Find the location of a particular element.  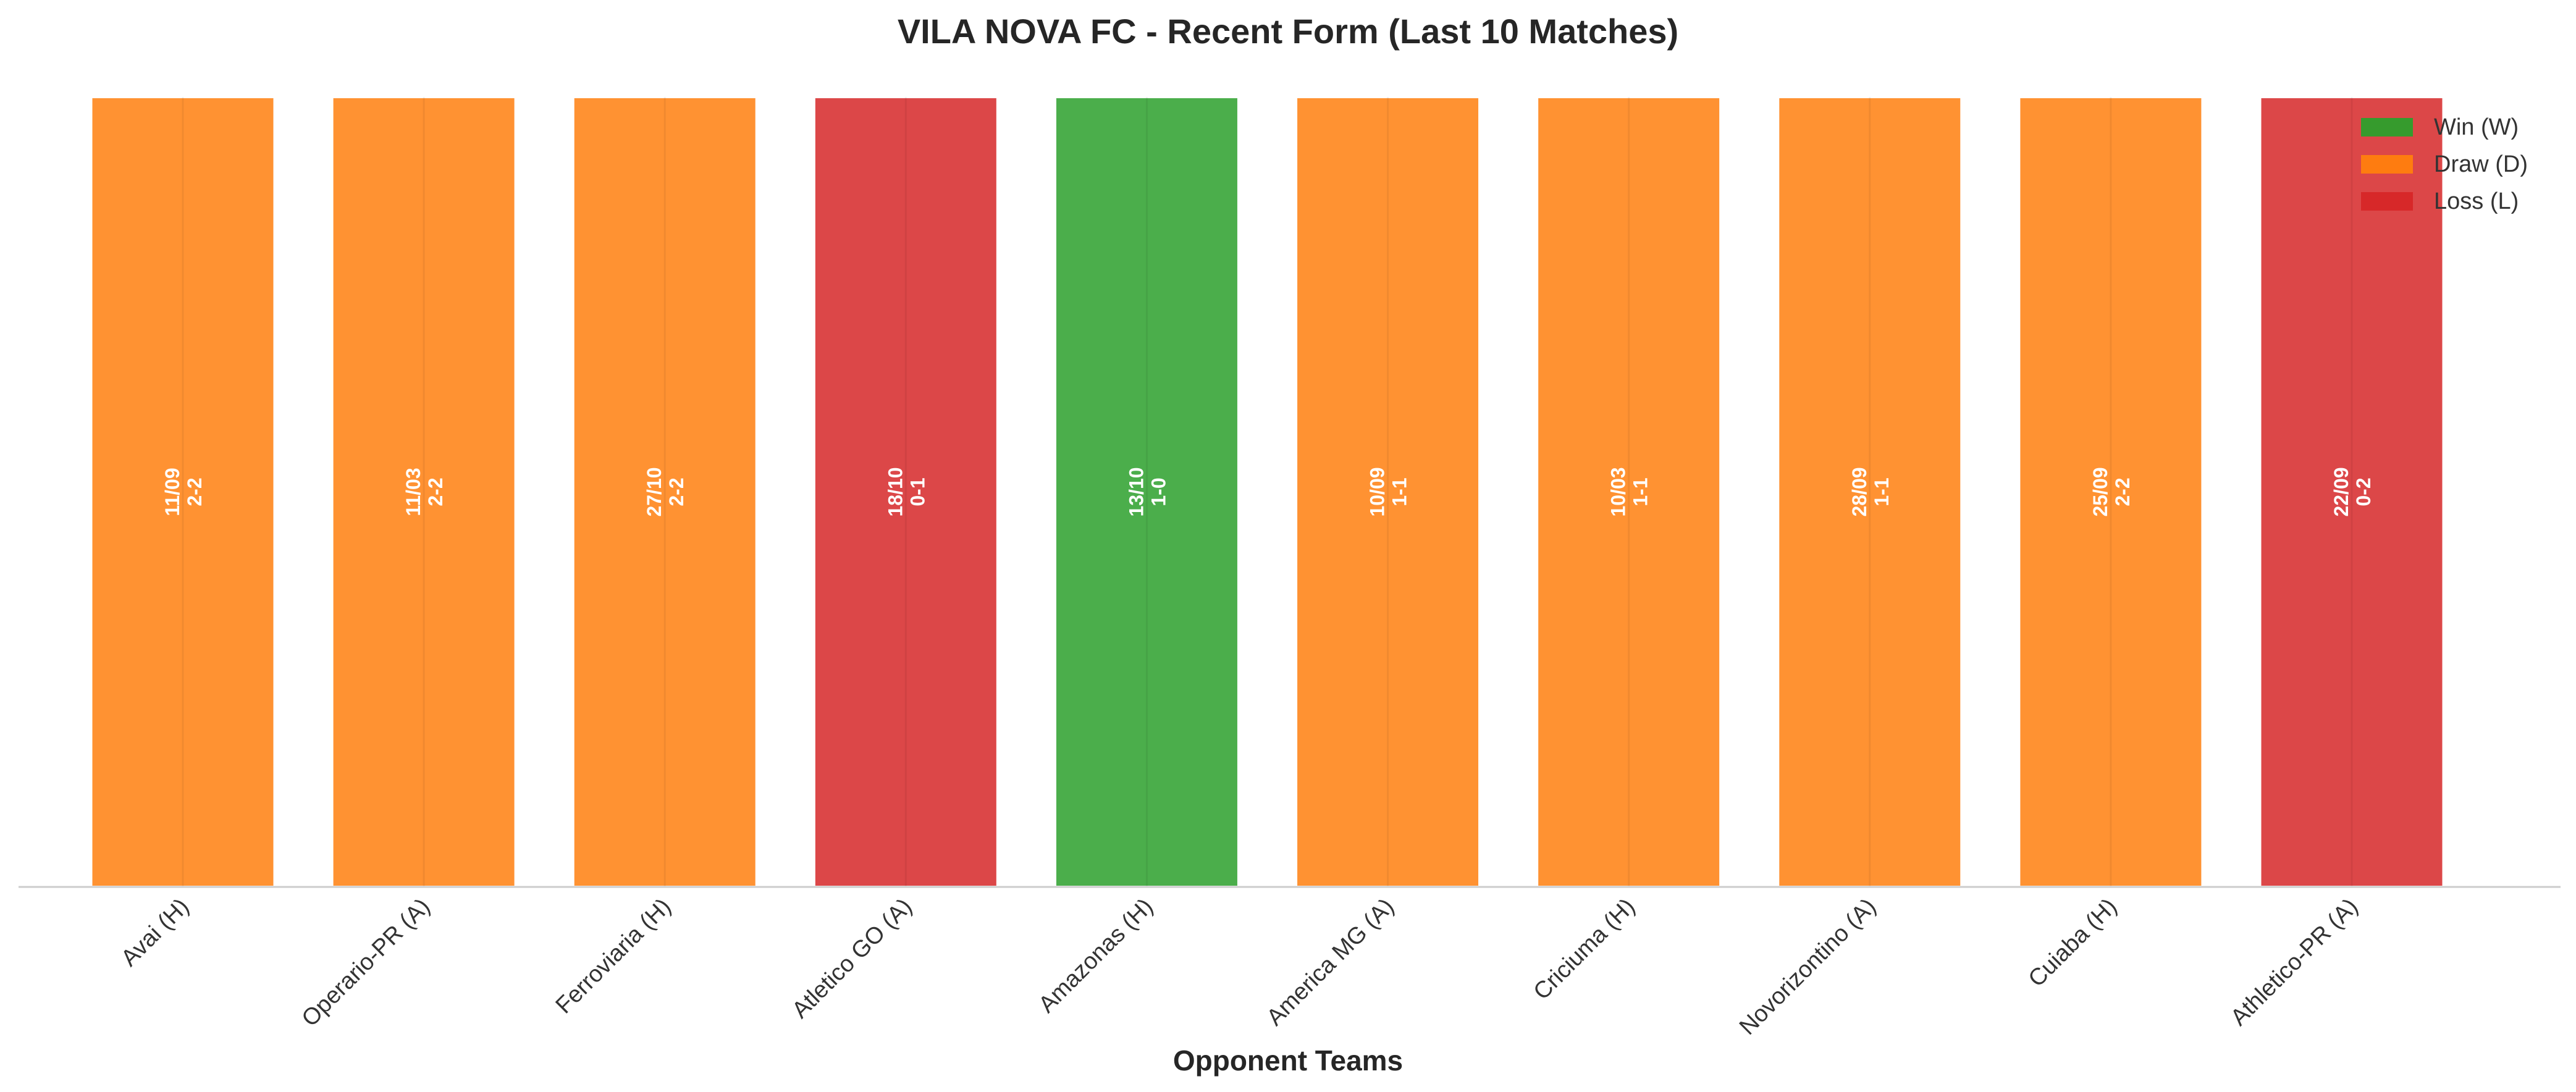

bar-date-label: 25/09 is located at coordinates (2100, 492).